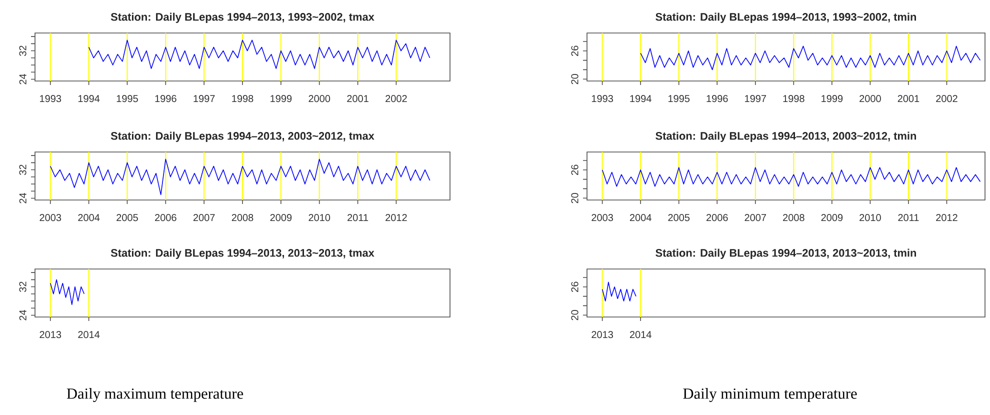 Image resolution: width=990 pixels, height=415 pixels. Describe the element at coordinates (786, 137) in the screenshot. I see `chart-title: Station: Daily BLepas 1994–2013, 2003~2012, tmin` at that location.